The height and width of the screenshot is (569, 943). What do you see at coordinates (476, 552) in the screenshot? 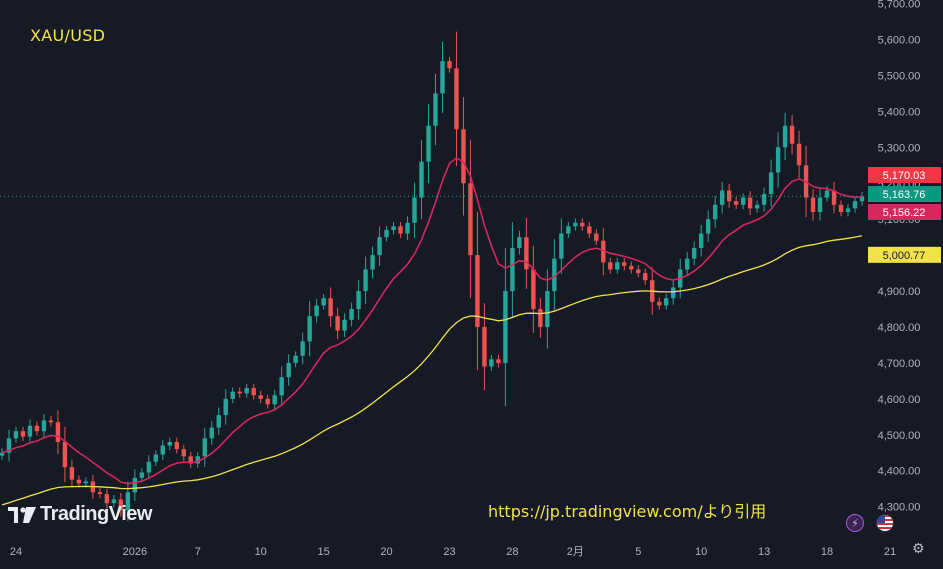
I see `time-axis: 242026710152023282月5101318213月510` at bounding box center [476, 552].